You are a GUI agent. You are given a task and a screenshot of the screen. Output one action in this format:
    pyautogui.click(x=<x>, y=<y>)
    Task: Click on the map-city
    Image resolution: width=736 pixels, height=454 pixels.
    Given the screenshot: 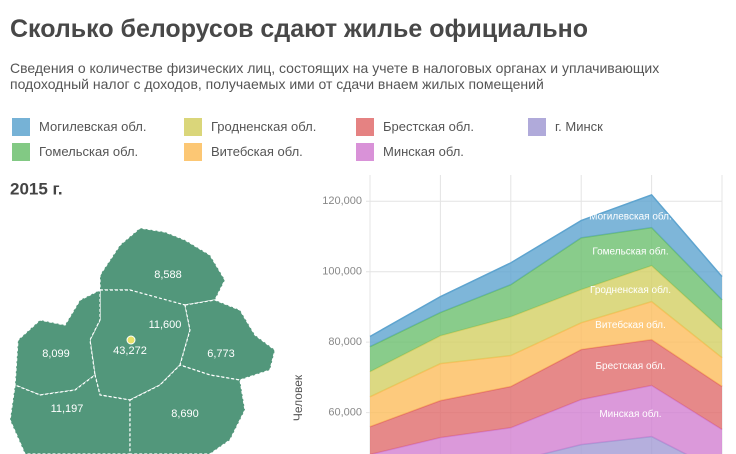 What is the action you would take?
    pyautogui.click(x=131, y=340)
    